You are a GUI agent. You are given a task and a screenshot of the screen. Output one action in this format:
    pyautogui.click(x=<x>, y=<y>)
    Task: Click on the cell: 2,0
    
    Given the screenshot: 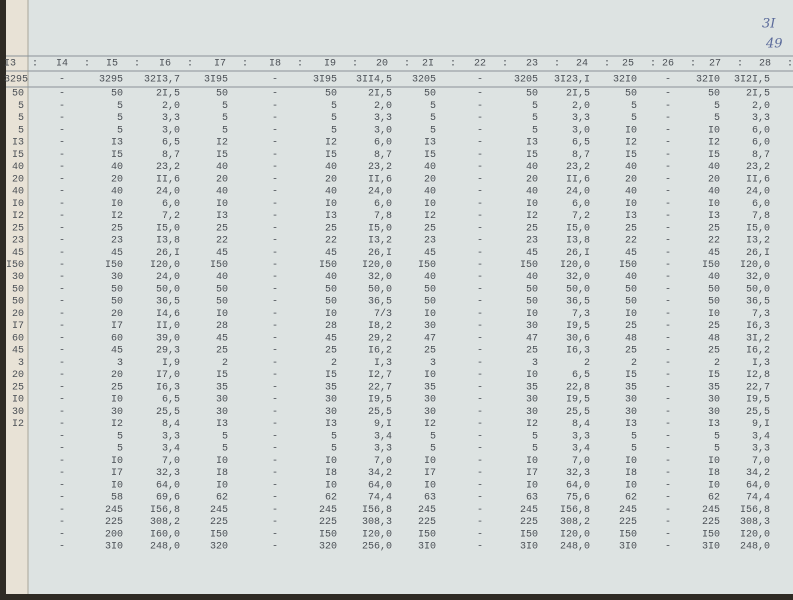 What is the action you would take?
    pyautogui.click(x=383, y=106)
    